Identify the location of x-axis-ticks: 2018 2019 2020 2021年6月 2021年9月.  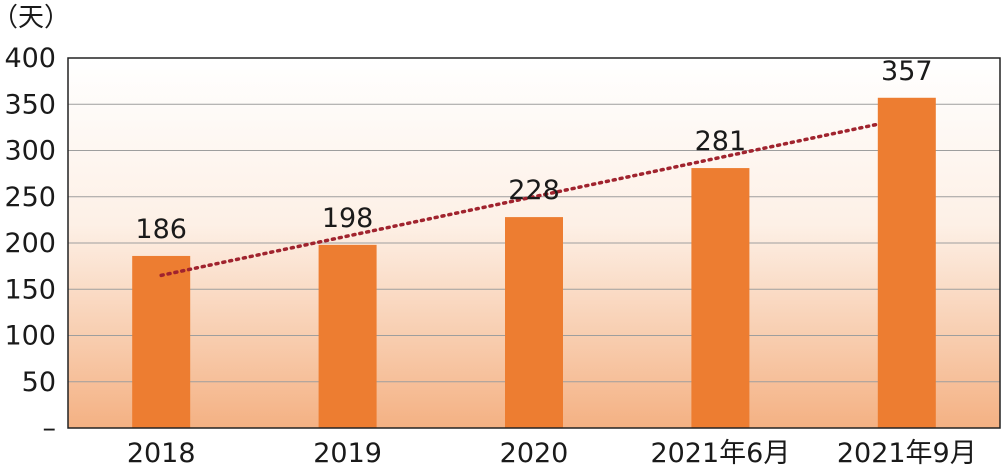
(552, 453).